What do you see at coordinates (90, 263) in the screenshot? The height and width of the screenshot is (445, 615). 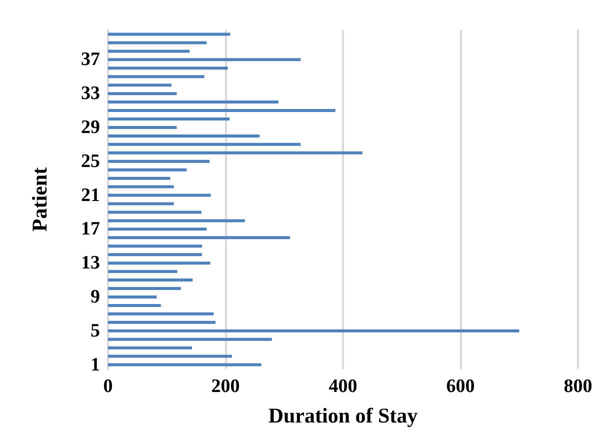 I see `y-tick-label: 13` at bounding box center [90, 263].